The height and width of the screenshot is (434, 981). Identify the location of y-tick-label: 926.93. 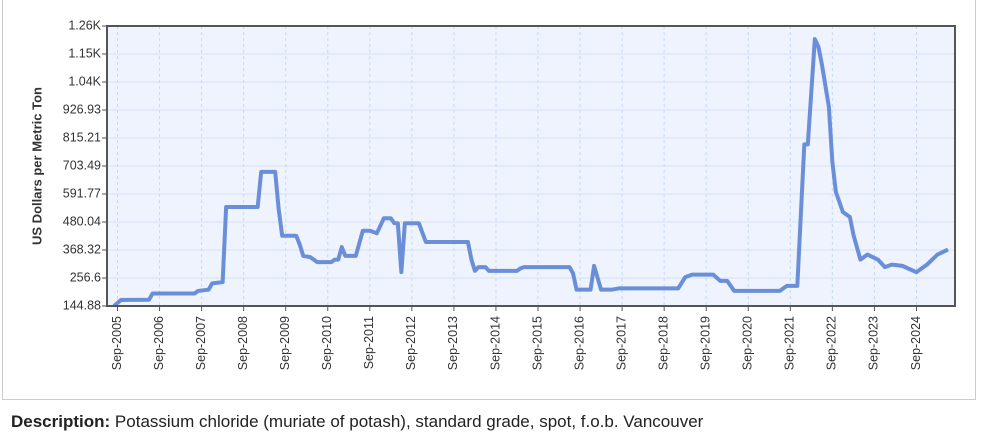
(82, 109).